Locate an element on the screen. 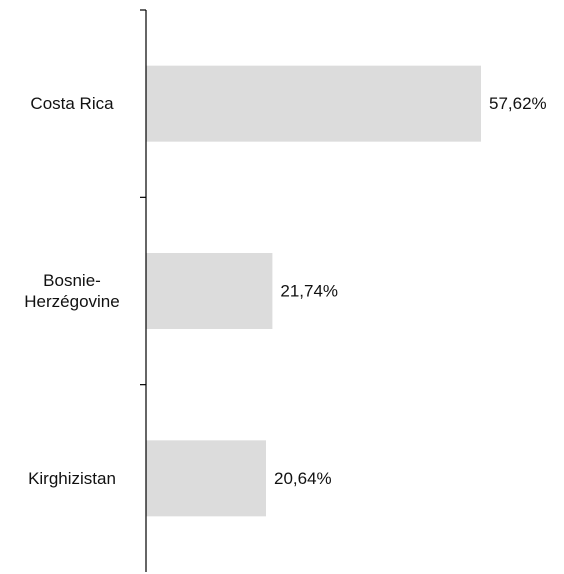 The image size is (564, 574). bar-value-label: 20,64% is located at coordinates (303, 478).